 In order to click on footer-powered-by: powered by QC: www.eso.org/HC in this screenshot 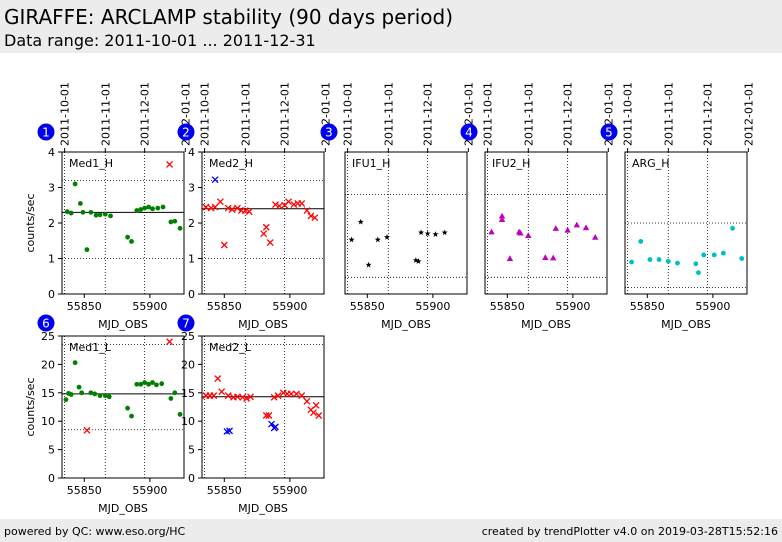, I will do `click(95, 531)`.